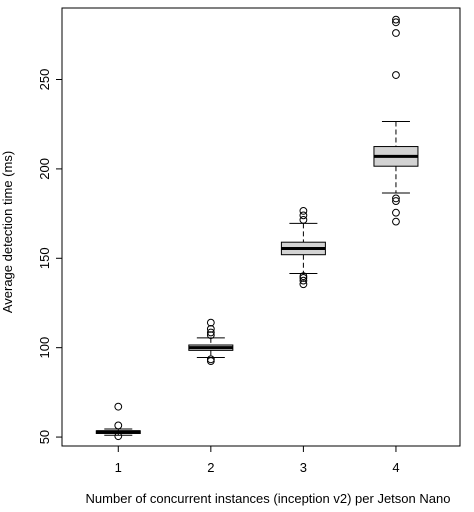 The width and height of the screenshot is (474, 512). I want to click on y-tick-label: 150, so click(44, 258).